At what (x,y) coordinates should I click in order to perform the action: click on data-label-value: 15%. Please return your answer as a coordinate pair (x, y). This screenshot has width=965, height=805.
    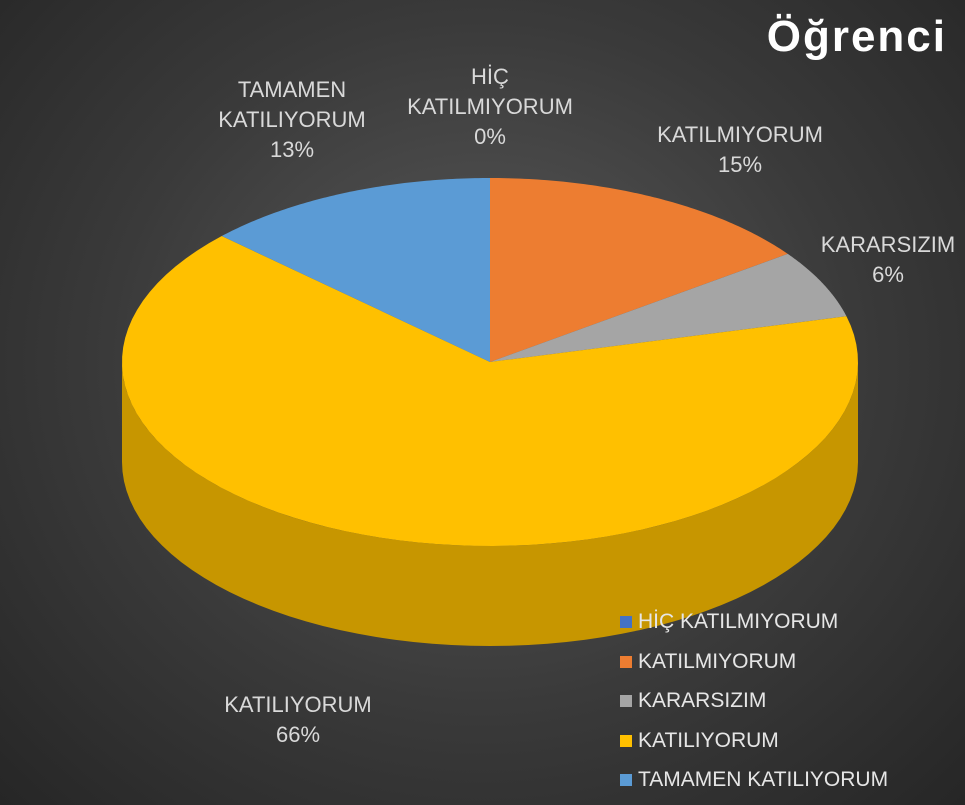
    Looking at the image, I should click on (740, 164).